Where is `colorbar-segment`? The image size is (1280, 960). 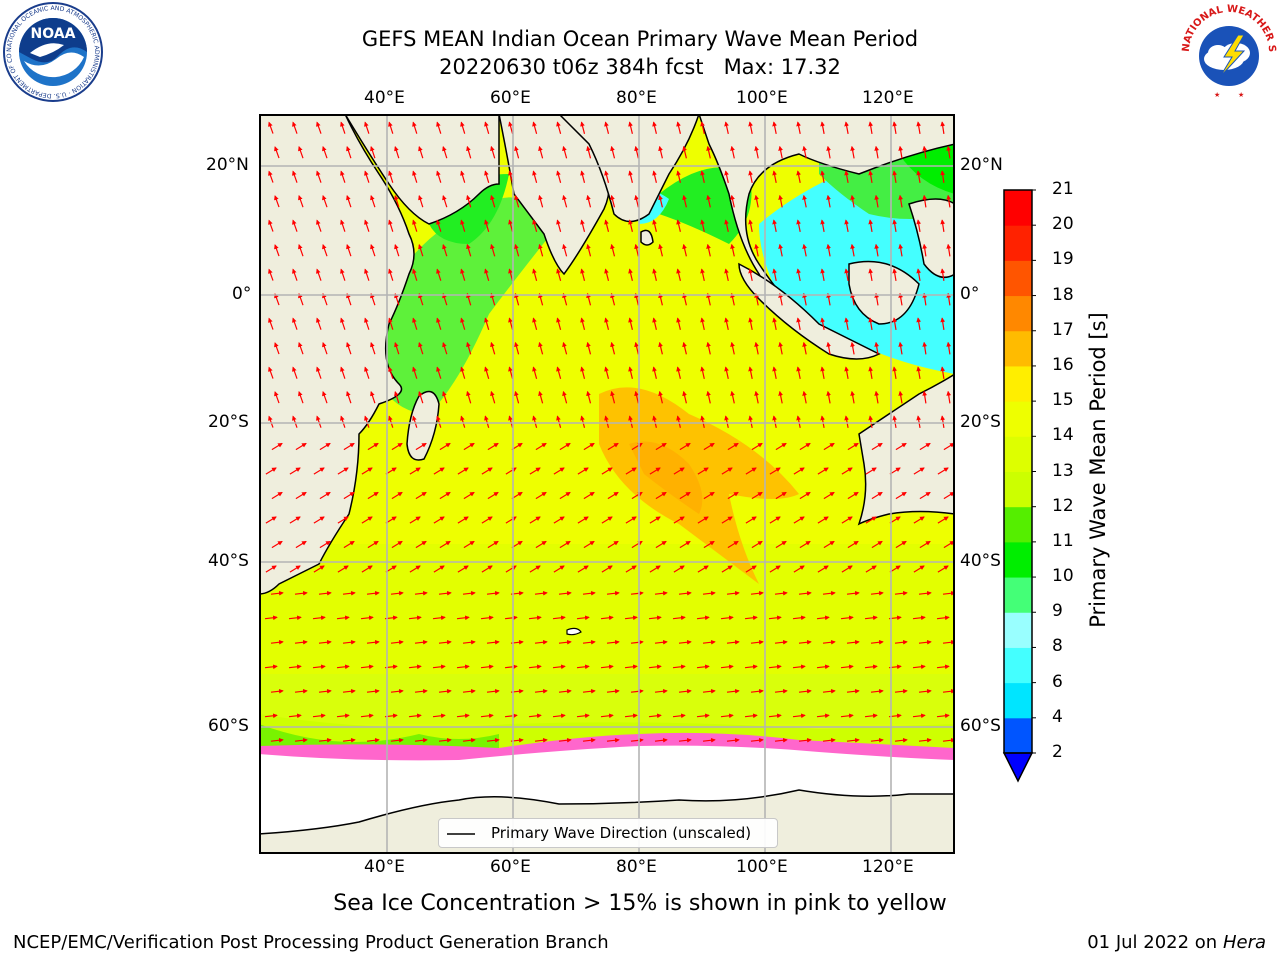
colorbar-segment is located at coordinates (1018, 524).